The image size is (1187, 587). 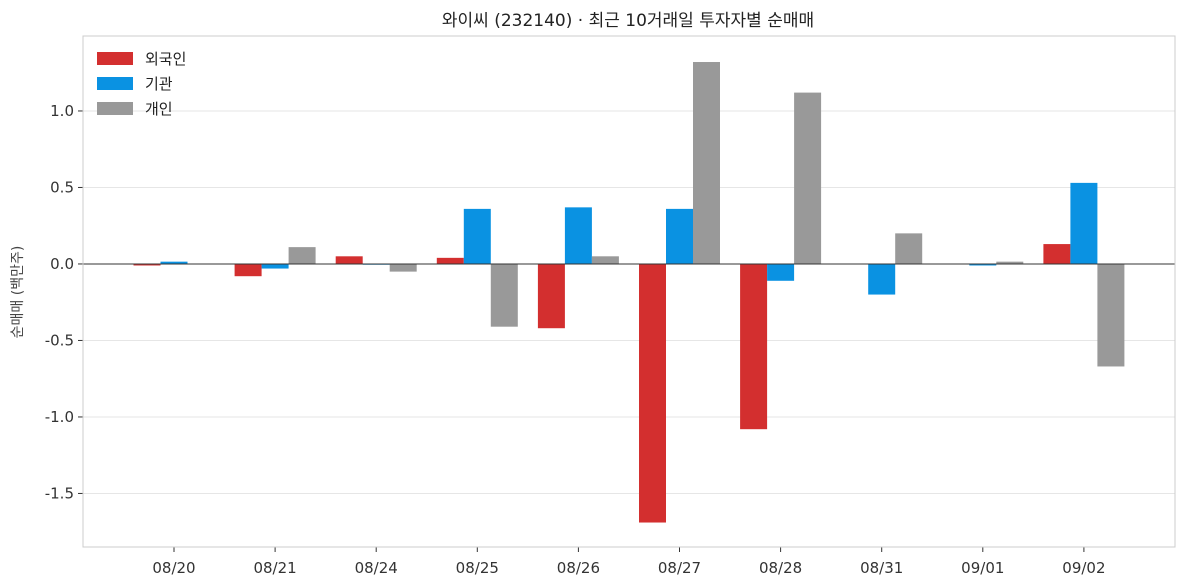 What do you see at coordinates (62, 264) in the screenshot?
I see `y-tick-label: 0.0` at bounding box center [62, 264].